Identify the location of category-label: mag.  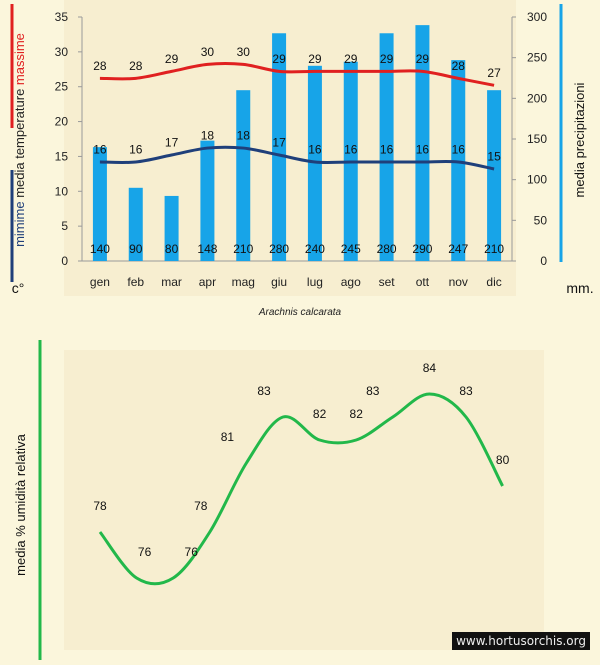
(243, 282).